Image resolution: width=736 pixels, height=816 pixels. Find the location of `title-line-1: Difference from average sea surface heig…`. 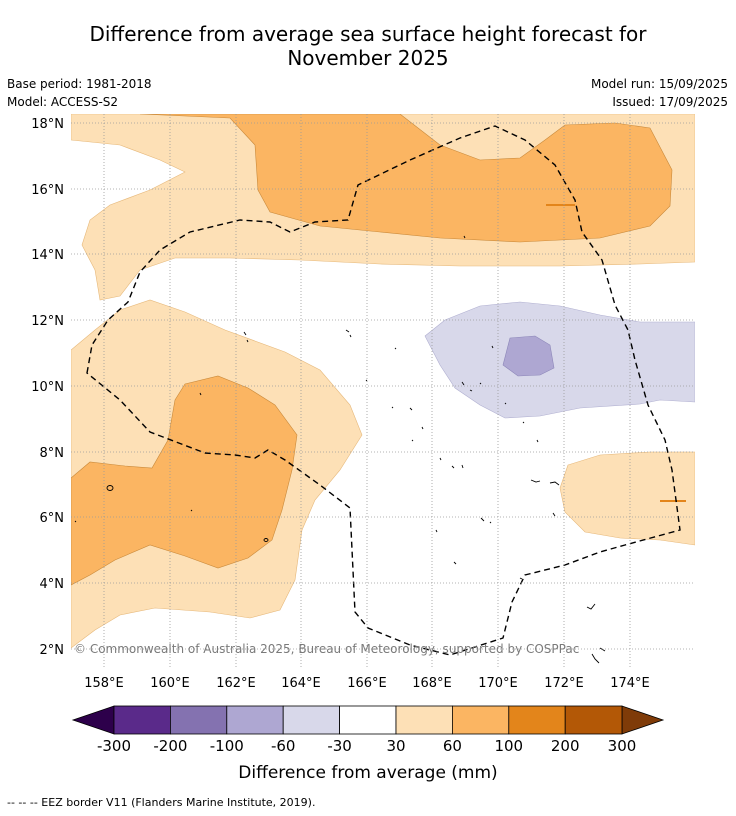

title-line-1: Difference from average sea surface heig… is located at coordinates (368, 34).